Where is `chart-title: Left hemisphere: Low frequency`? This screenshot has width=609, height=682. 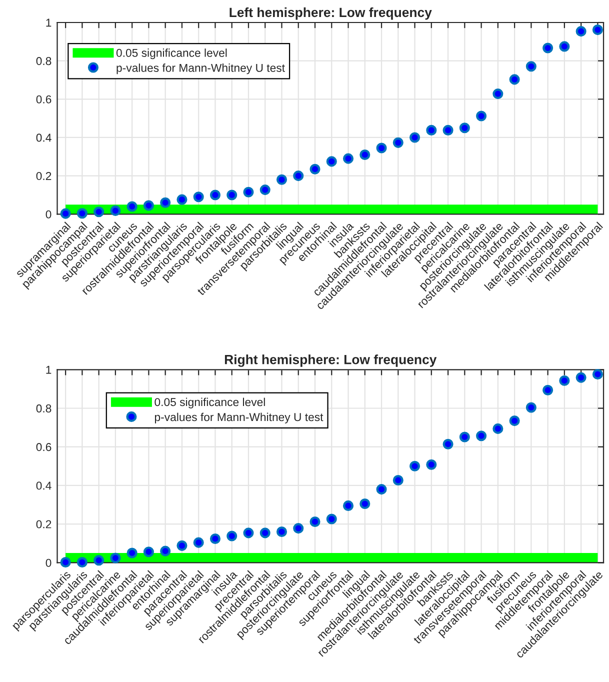
chart-title: Left hemisphere: Low frequency is located at coordinates (331, 13).